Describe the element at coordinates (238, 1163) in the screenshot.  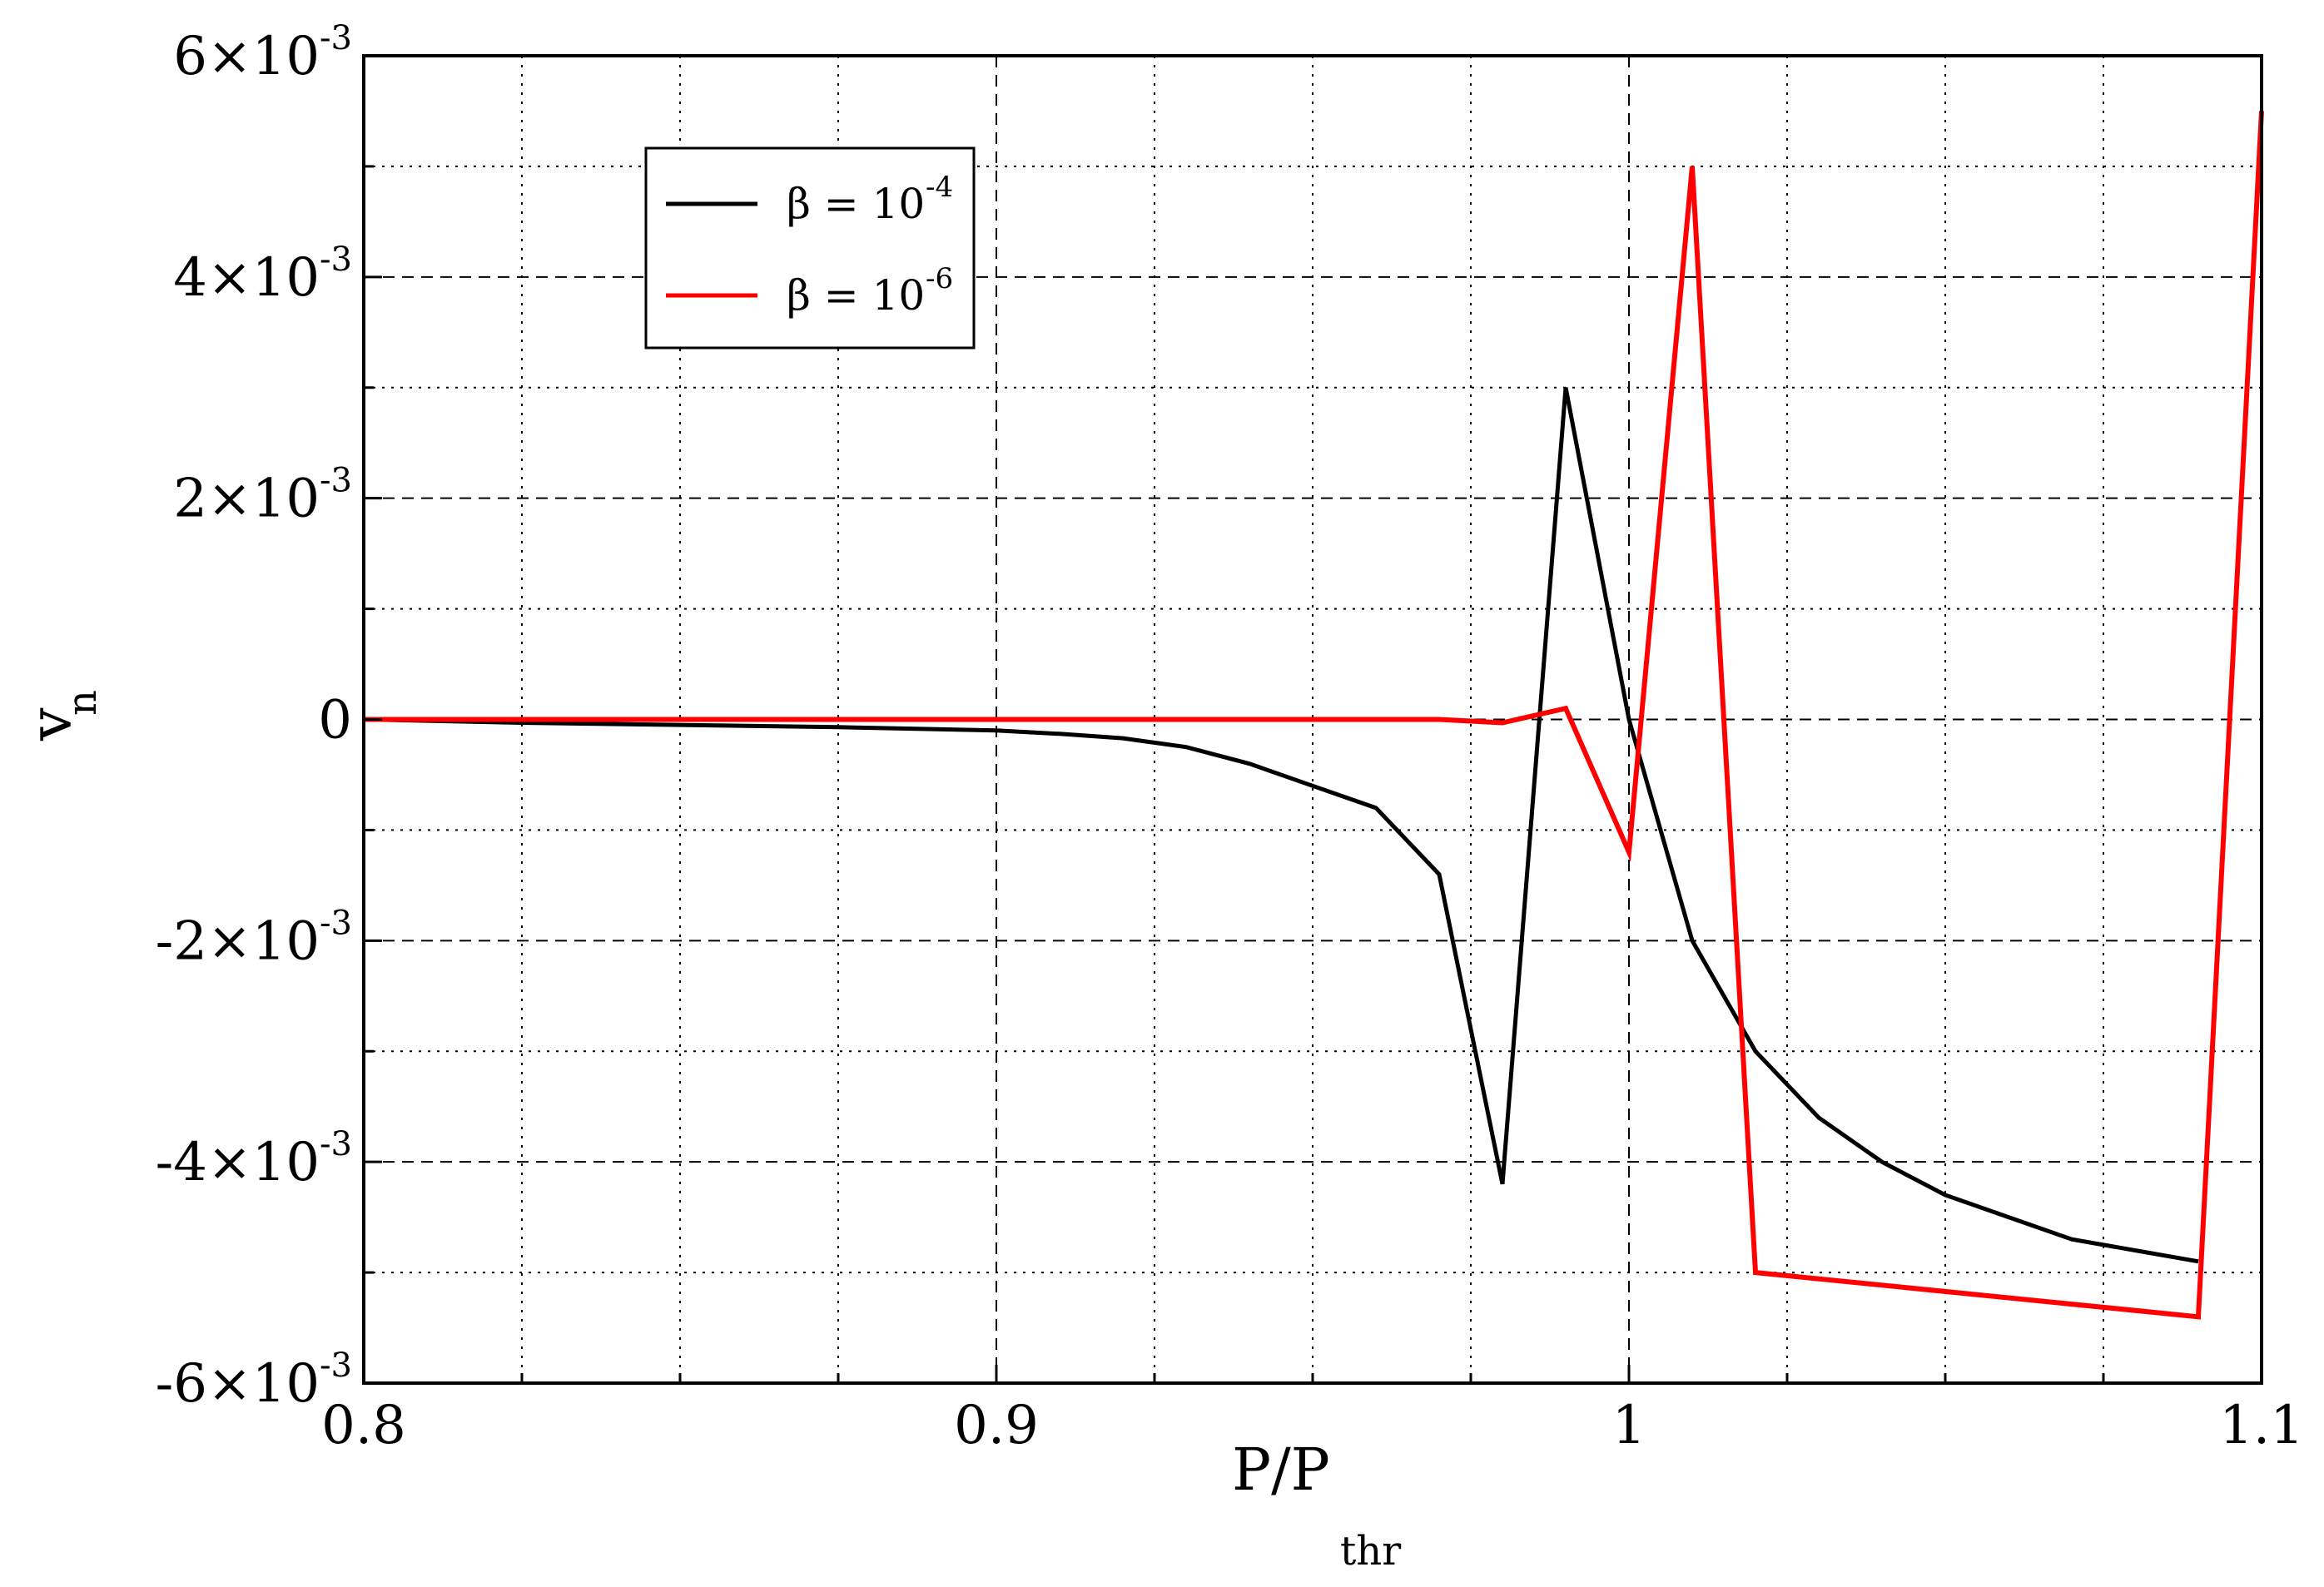
I see `y-tick-mantissa: -4×10` at that location.